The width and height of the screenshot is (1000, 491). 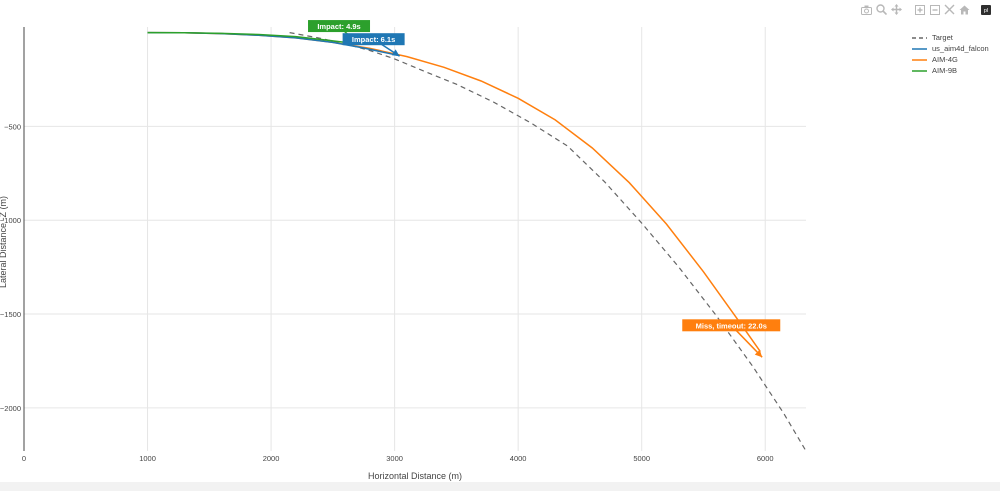 I want to click on annotation-2: Miss, timeout: 22.0s, so click(x=731, y=338).